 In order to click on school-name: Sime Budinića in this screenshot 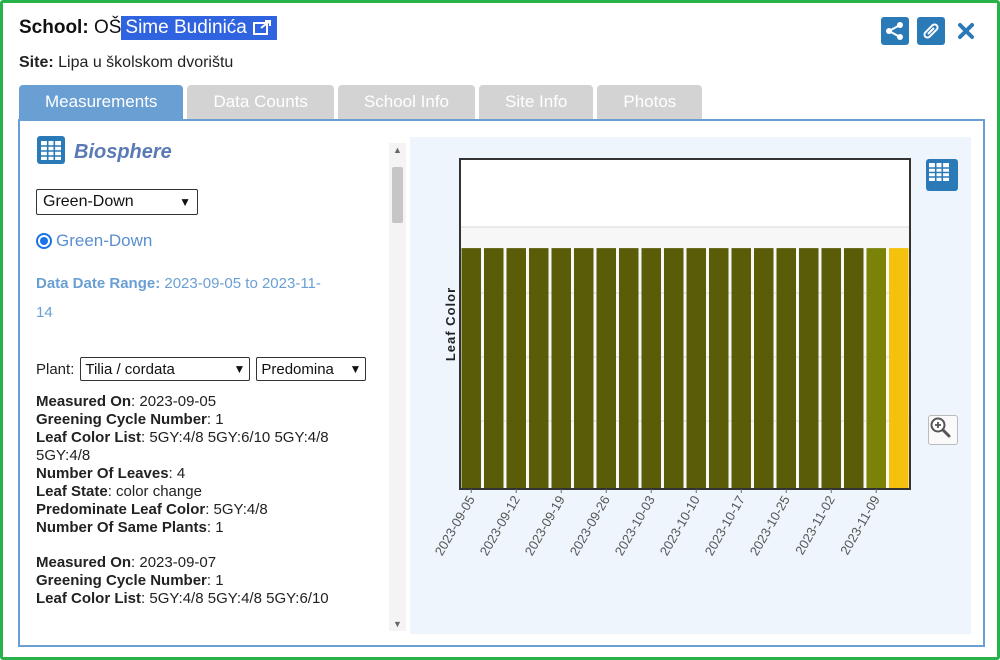, I will do `click(186, 27)`.